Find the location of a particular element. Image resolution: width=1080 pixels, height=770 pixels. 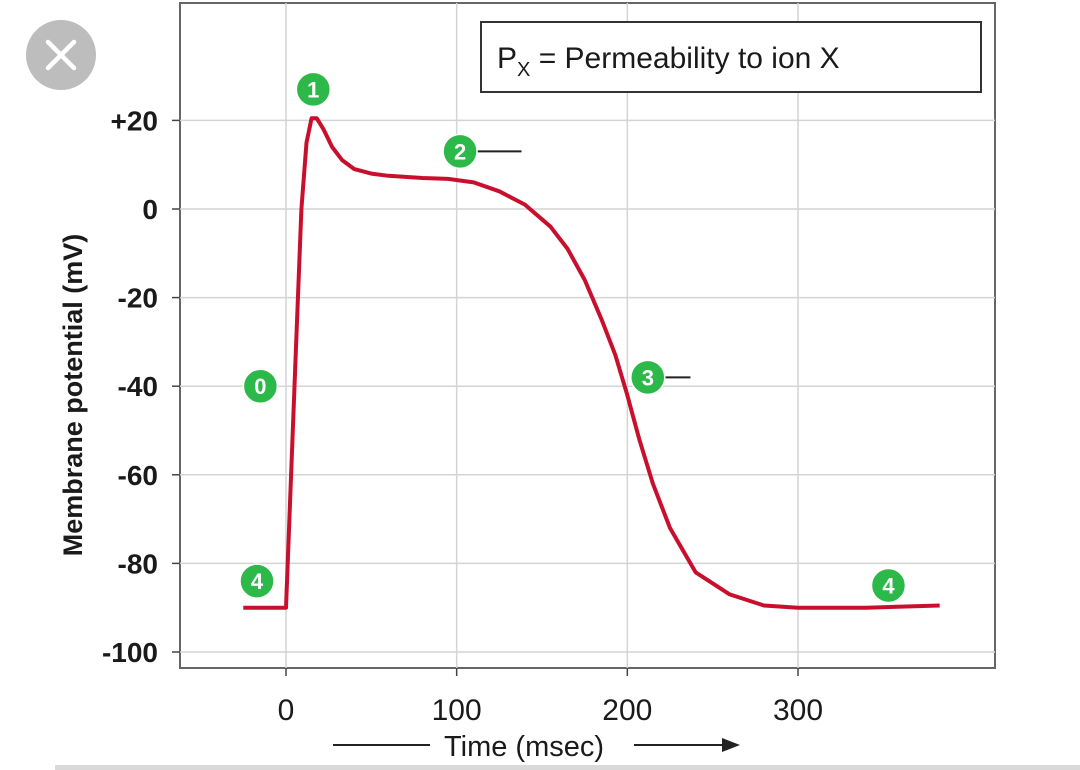

legend-box is located at coordinates (731, 57).